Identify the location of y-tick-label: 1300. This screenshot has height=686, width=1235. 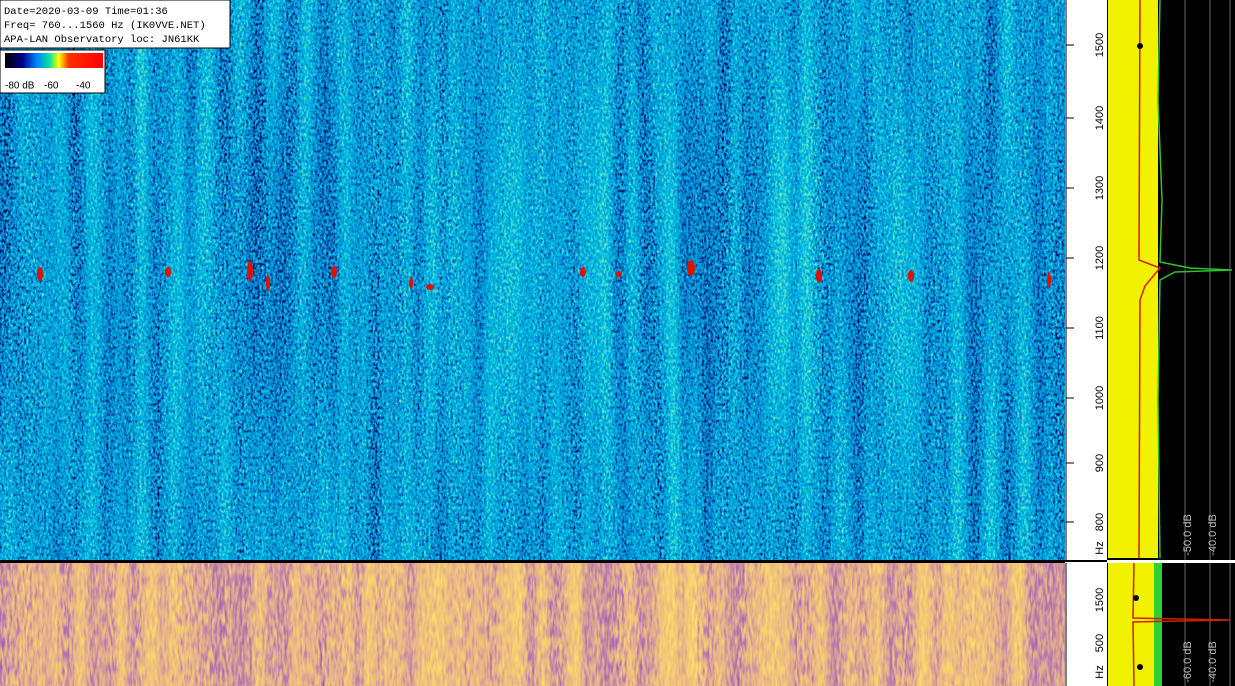
(1100, 188).